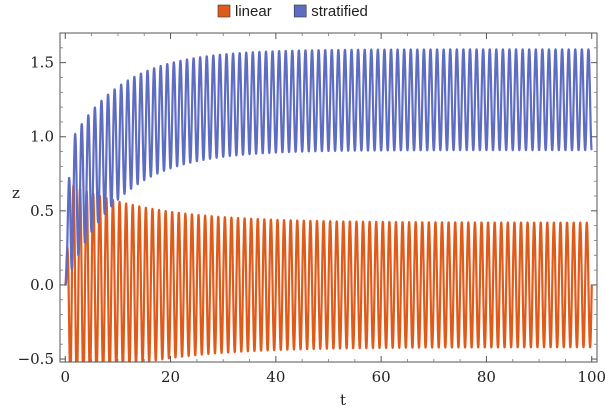 Image resolution: width=605 pixels, height=412 pixels. What do you see at coordinates (42, 137) in the screenshot?
I see `y-tick-label: 1.0` at bounding box center [42, 137].